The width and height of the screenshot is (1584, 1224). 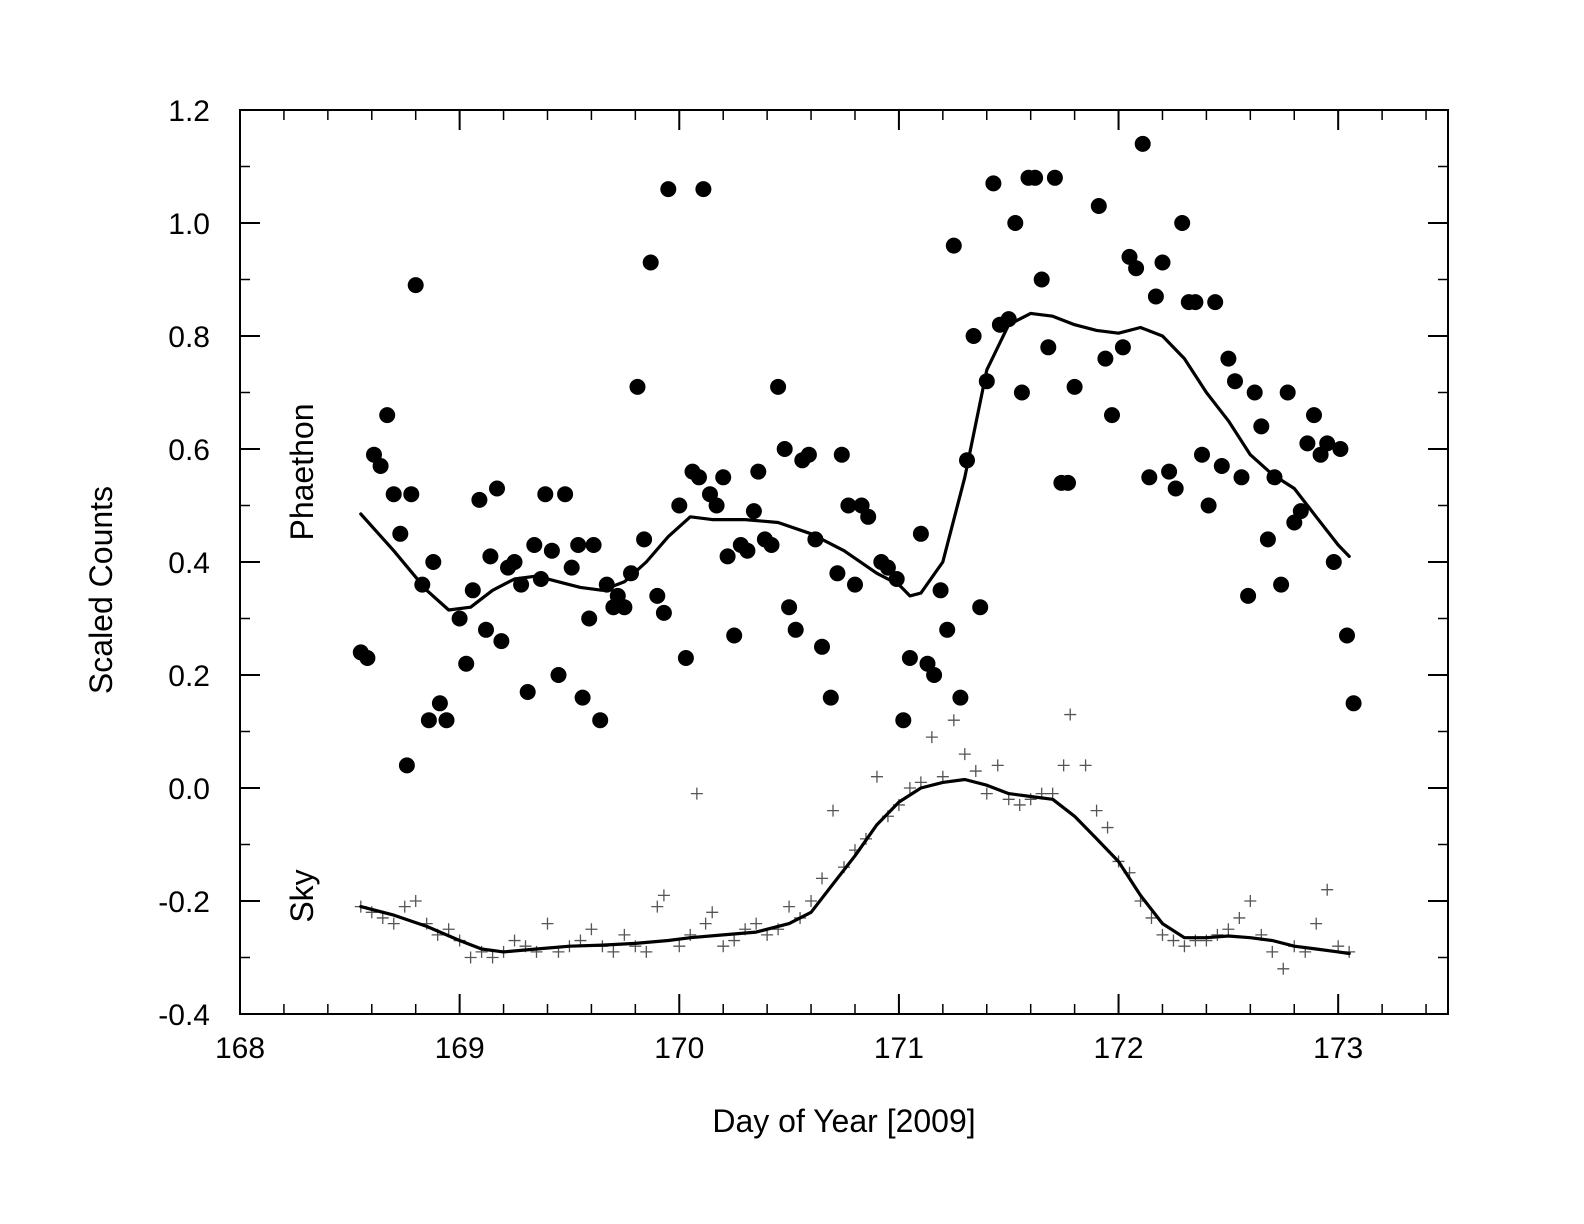 I want to click on x-tick-label: 168, so click(x=240, y=1048).